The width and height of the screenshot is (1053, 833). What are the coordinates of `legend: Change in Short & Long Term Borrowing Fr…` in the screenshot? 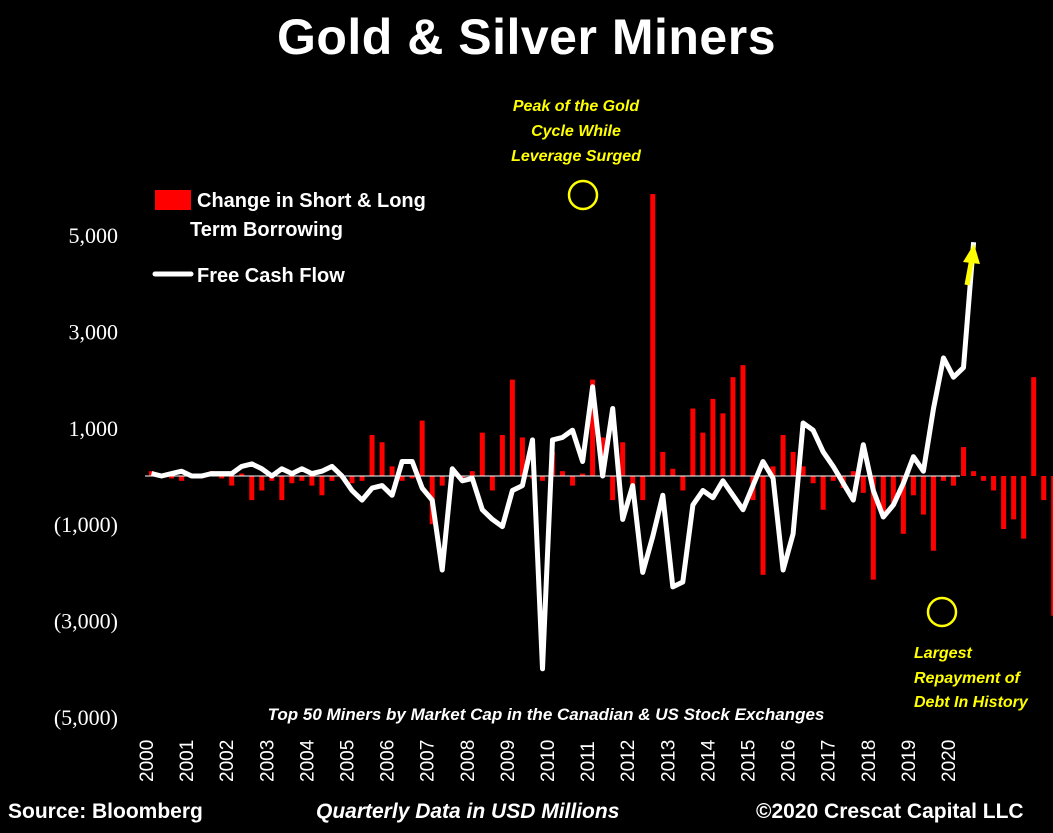 It's located at (289, 238).